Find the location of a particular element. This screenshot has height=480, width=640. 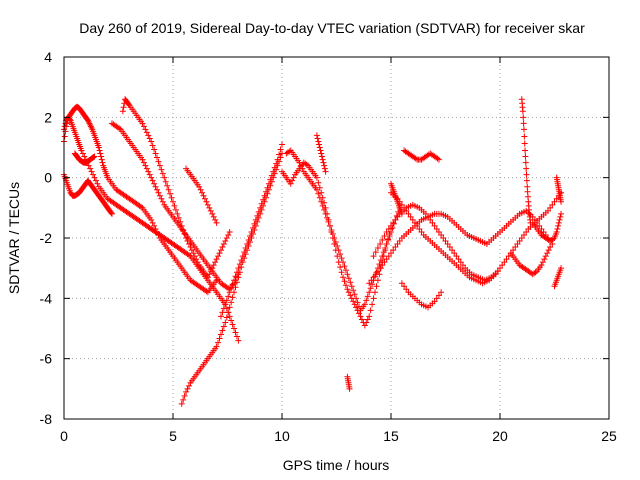

y-tick-label: -2 is located at coordinates (46, 238).